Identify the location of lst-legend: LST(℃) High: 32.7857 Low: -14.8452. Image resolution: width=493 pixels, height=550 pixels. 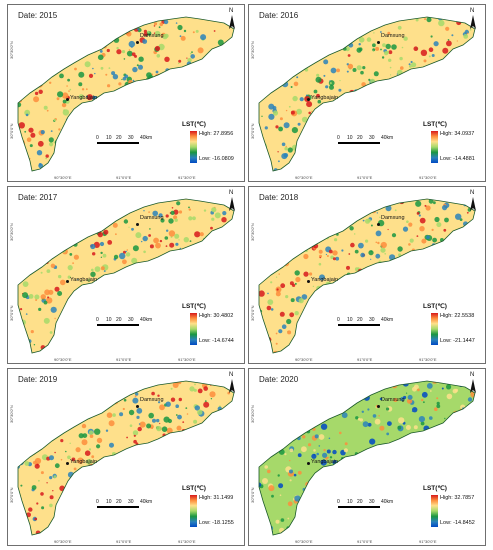
(454, 507).